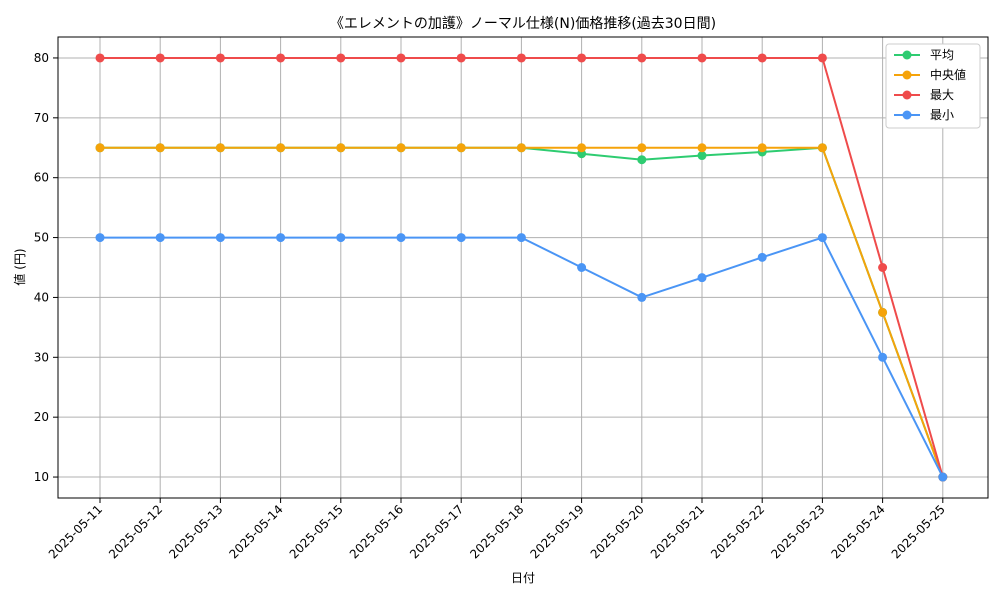  I want to click on x-axis-label: 日付, so click(523, 578).